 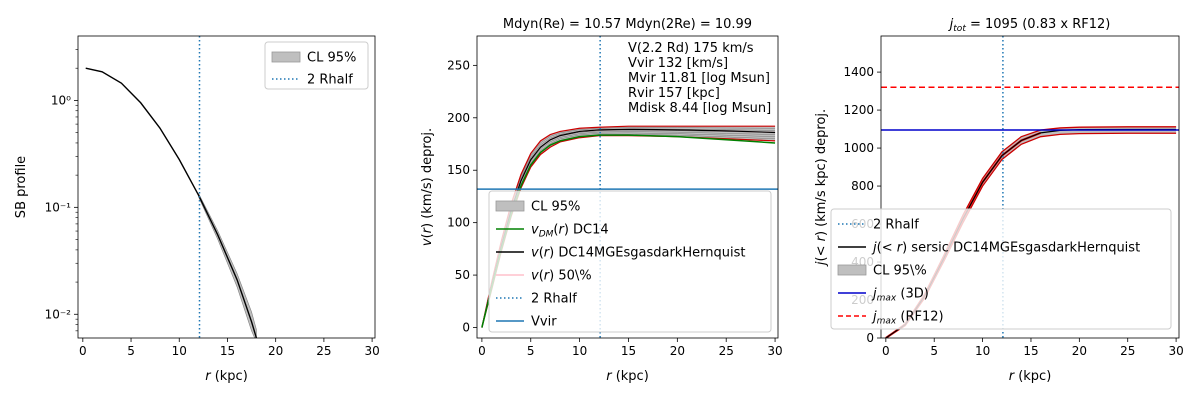 What do you see at coordinates (858, 148) in the screenshot?
I see `y-tick-label: 1000` at bounding box center [858, 148].